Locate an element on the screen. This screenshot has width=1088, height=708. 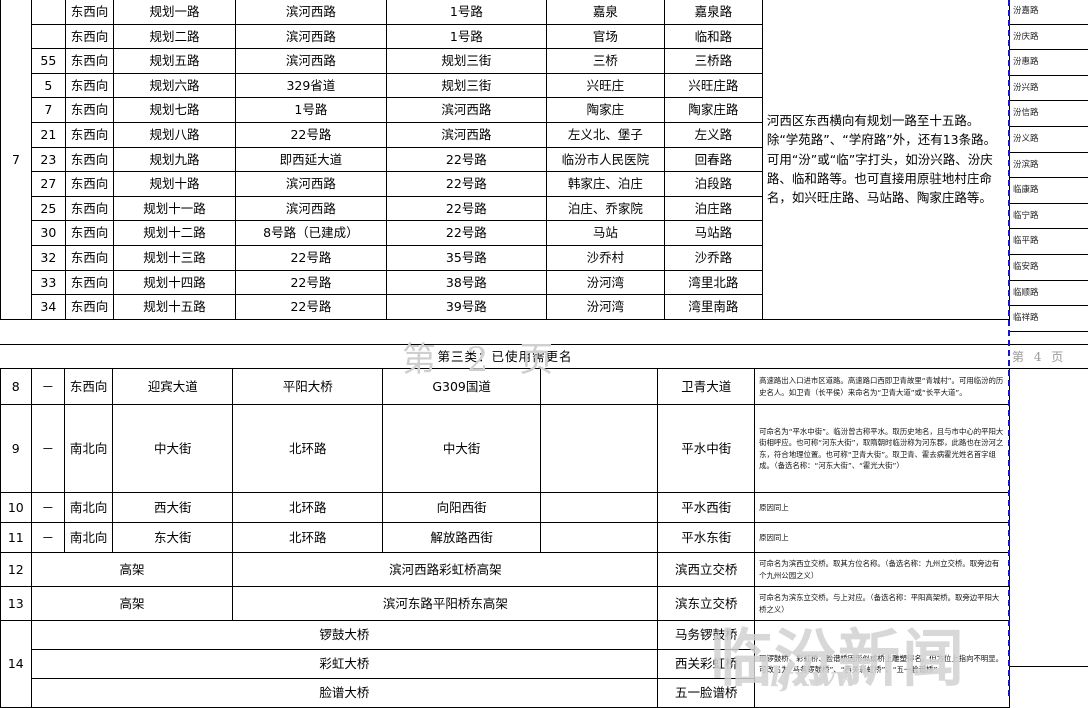
cell-end: 39号路 is located at coordinates (466, 307).